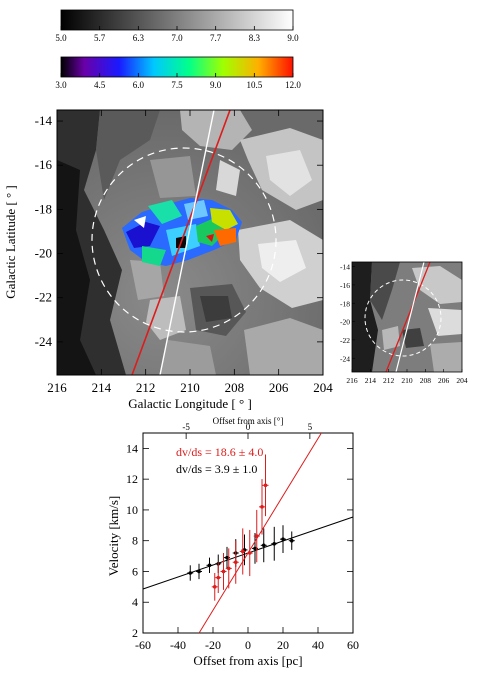 This screenshot has height=673, width=481. Describe the element at coordinates (146, 387) in the screenshot. I see `main-x-tick-label: 212` at that location.